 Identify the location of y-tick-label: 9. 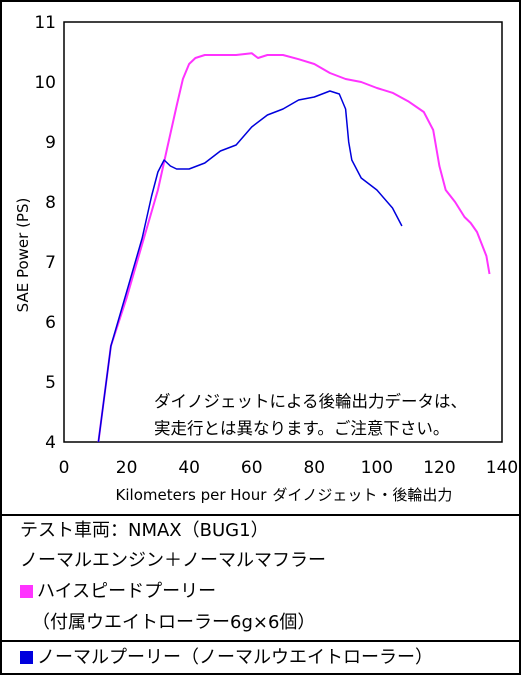
(50, 143).